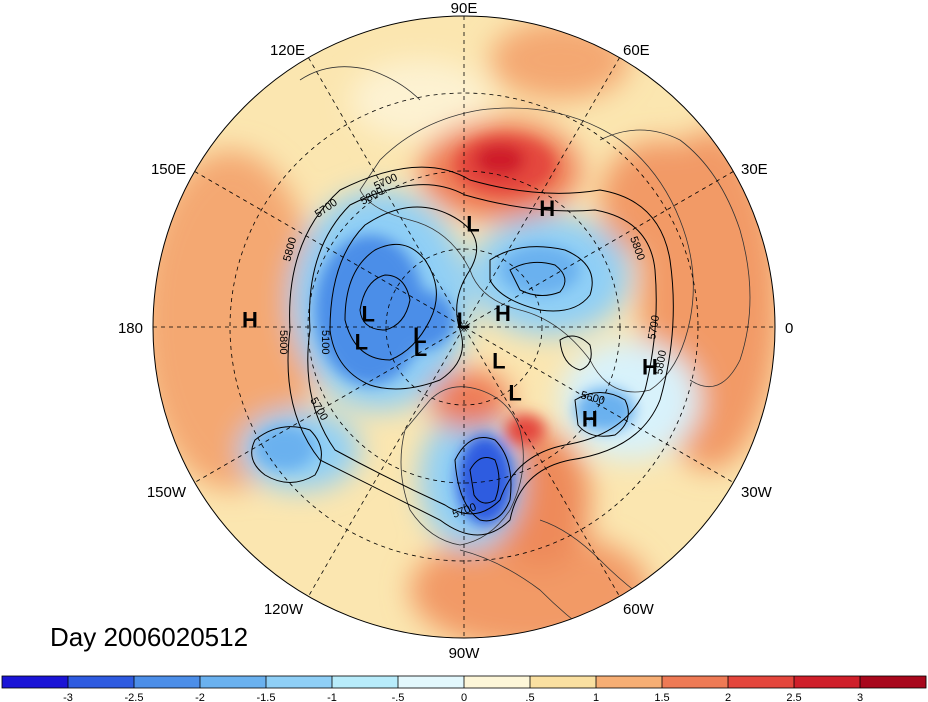  I want to click on colorbar: -3 -2.5 -2 -1.5 -1 -.5 0 .5 1 1.5 2 2.5 3, so click(464, 688).